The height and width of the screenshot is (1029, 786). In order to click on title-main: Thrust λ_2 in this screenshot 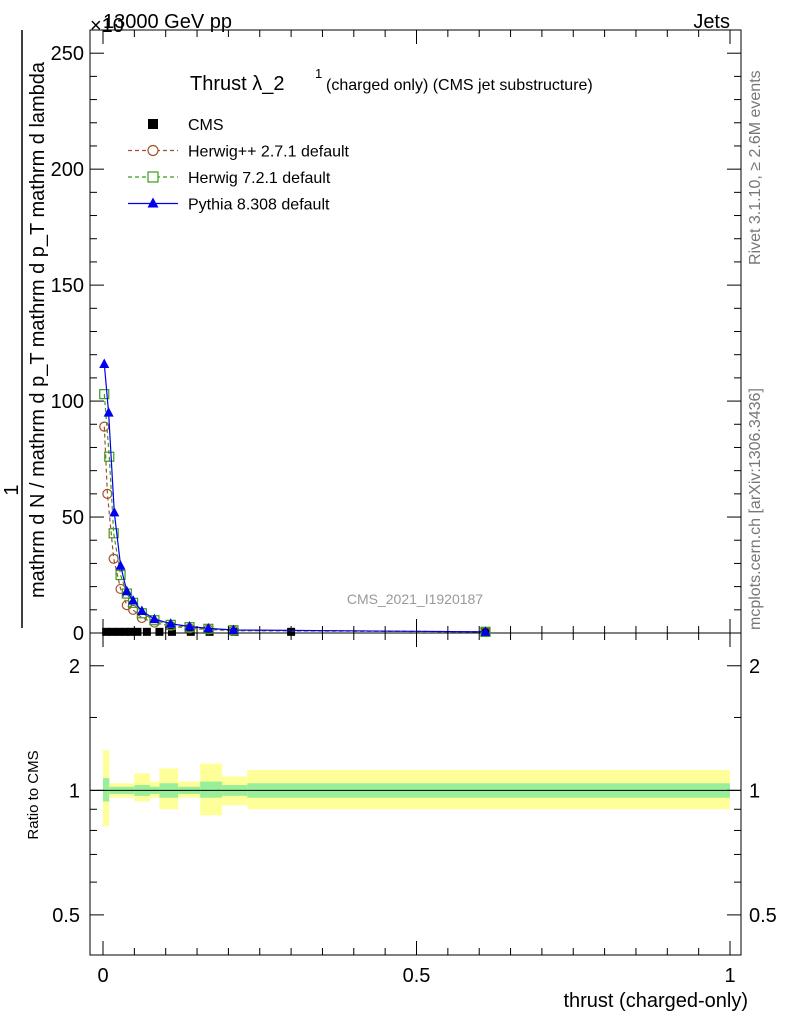, I will do `click(237, 84)`.